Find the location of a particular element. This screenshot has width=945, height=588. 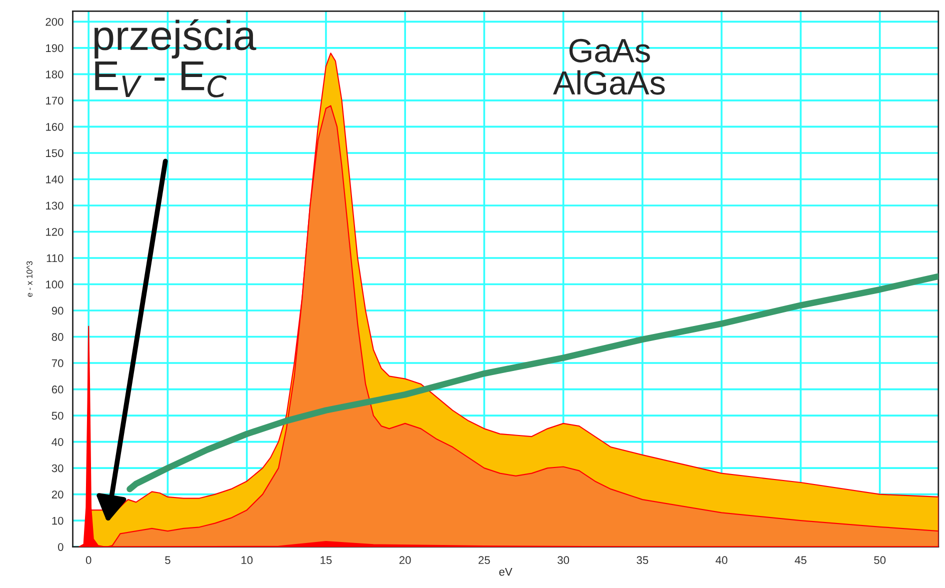

y-tick-label: 60 is located at coordinates (58, 390).